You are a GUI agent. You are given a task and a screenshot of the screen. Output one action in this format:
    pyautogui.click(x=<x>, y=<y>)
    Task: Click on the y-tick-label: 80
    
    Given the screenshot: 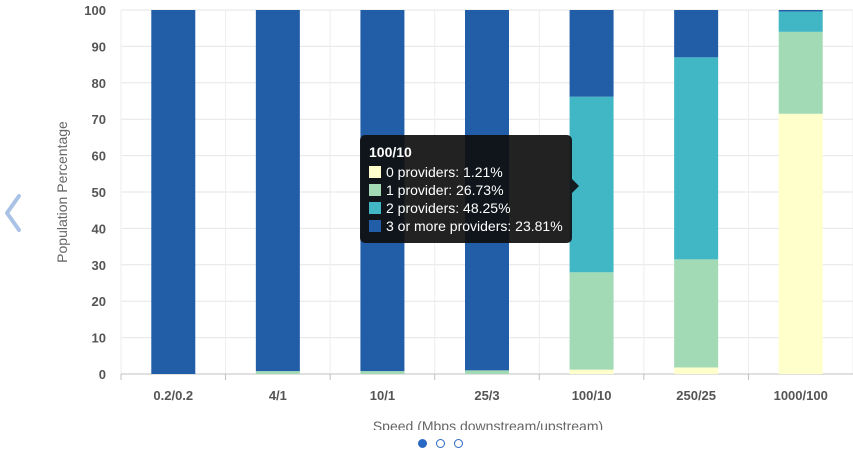 What is the action you would take?
    pyautogui.click(x=99, y=83)
    